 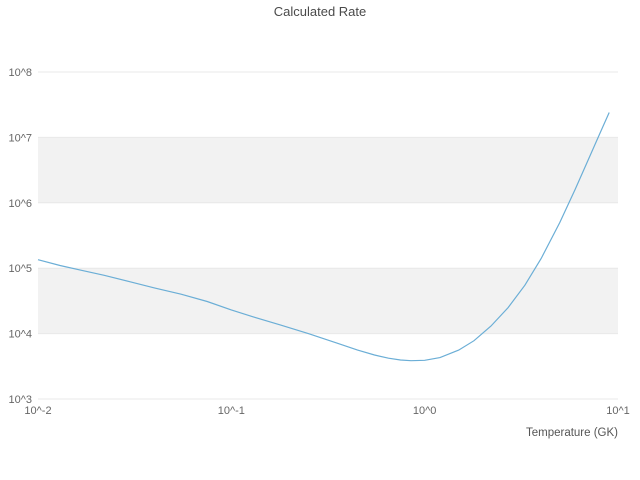 I want to click on x-axis-label: Temperature (GK), so click(x=572, y=433).